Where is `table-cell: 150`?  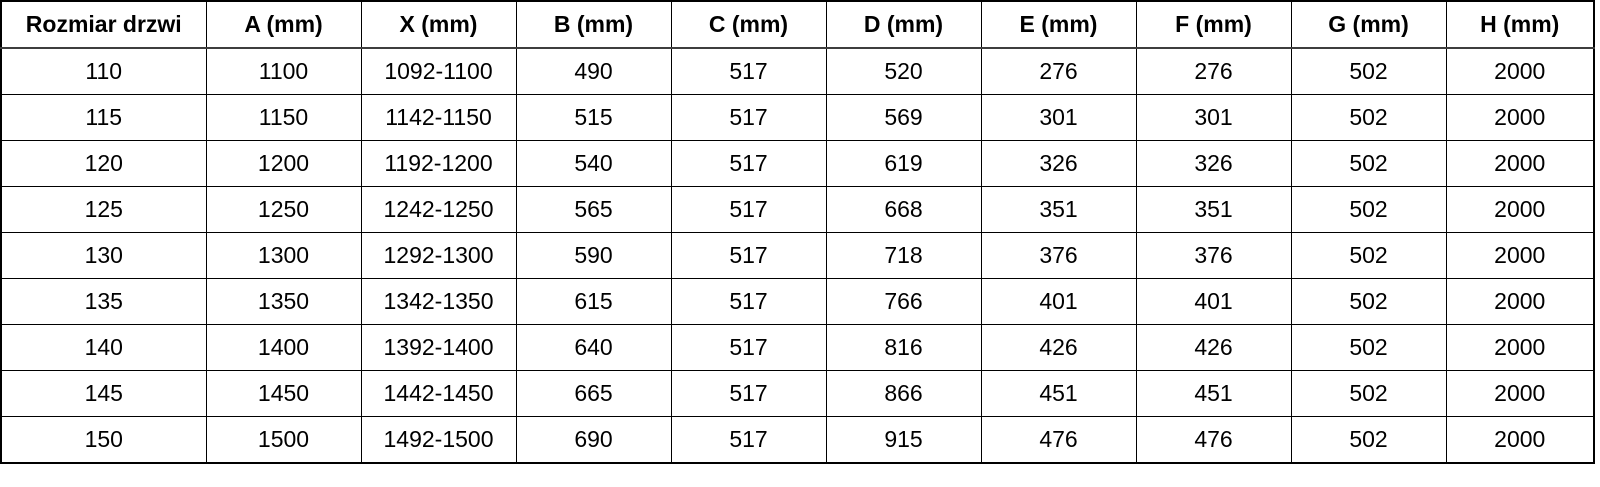
table-cell: 150 is located at coordinates (103, 440).